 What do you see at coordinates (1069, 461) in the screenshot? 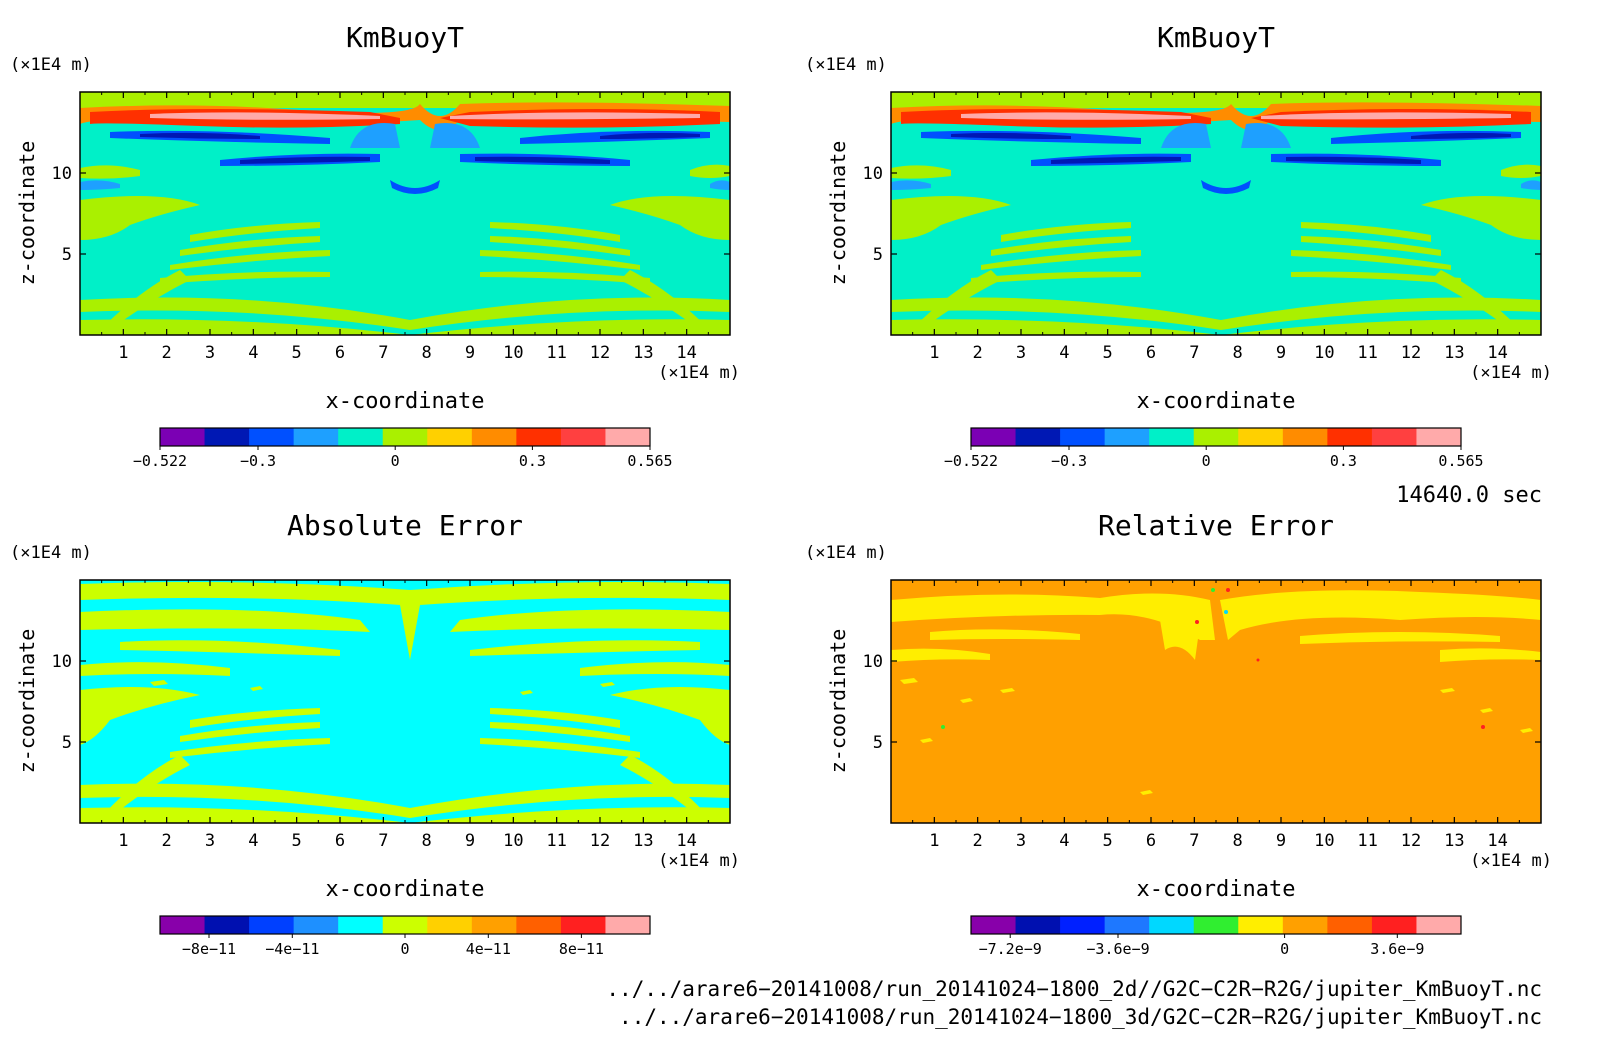
I see `colorbar-tick-label: −0.3` at bounding box center [1069, 461].